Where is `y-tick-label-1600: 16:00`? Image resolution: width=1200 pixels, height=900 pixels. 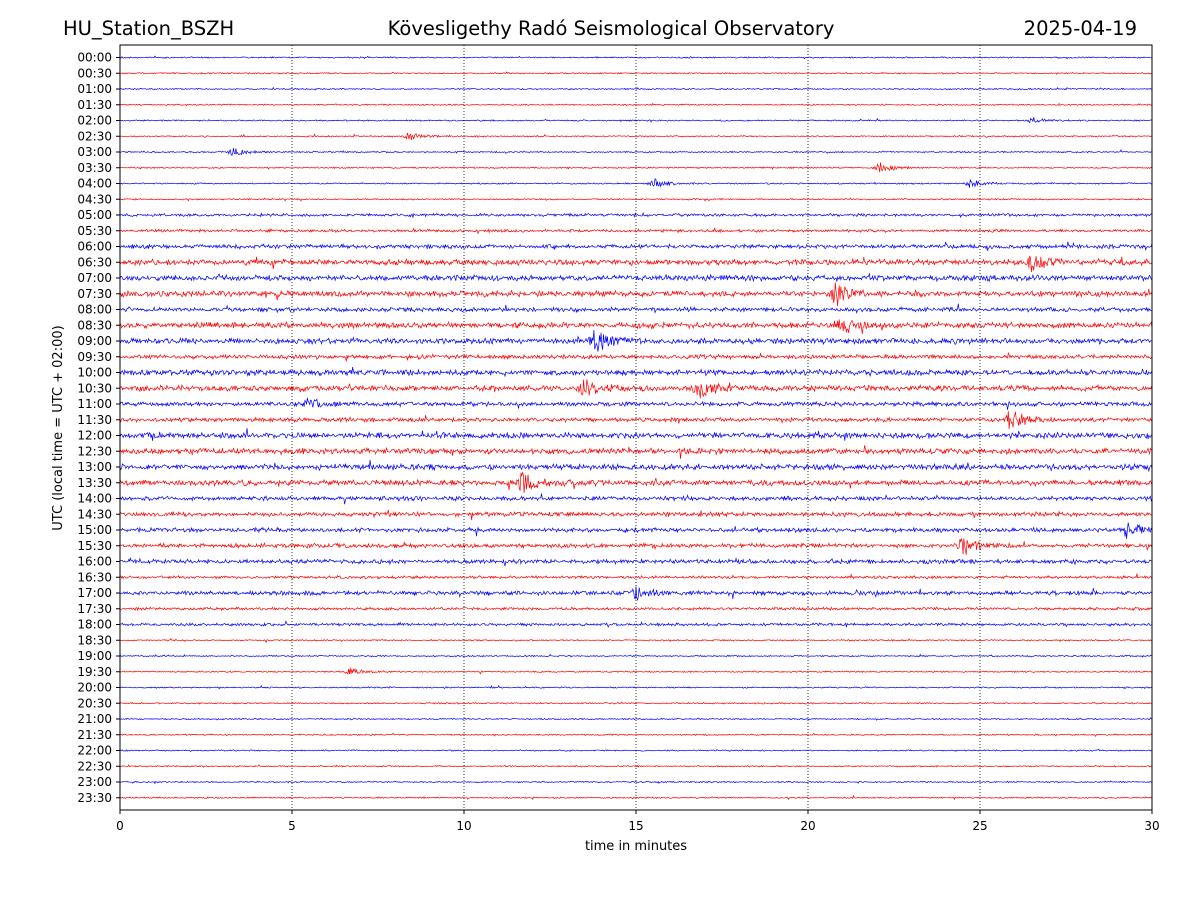
y-tick-label-1600: 16:00 is located at coordinates (94, 562).